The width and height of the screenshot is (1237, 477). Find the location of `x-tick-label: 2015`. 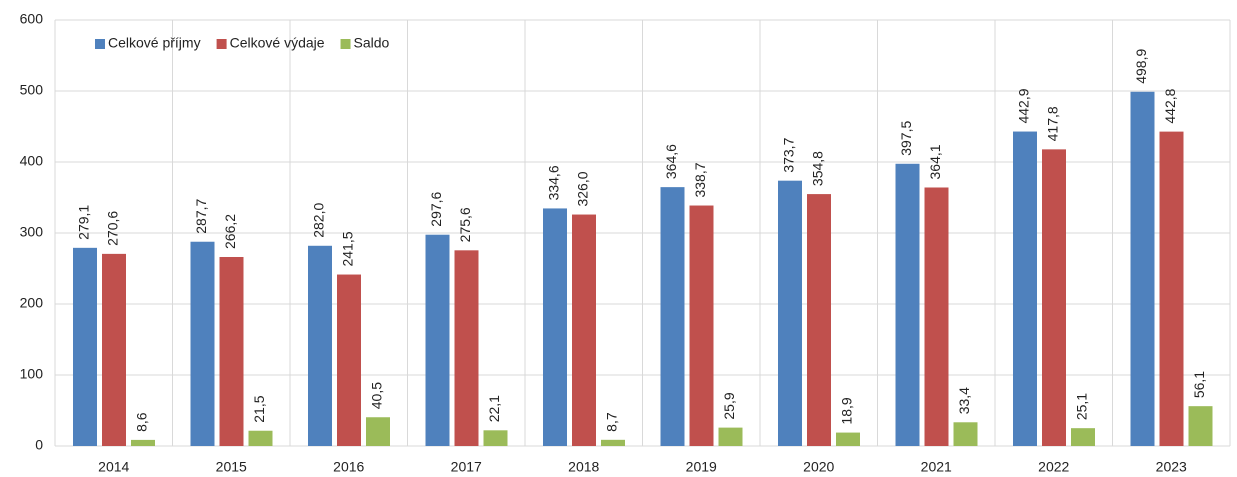

x-tick-label: 2015 is located at coordinates (231, 467).